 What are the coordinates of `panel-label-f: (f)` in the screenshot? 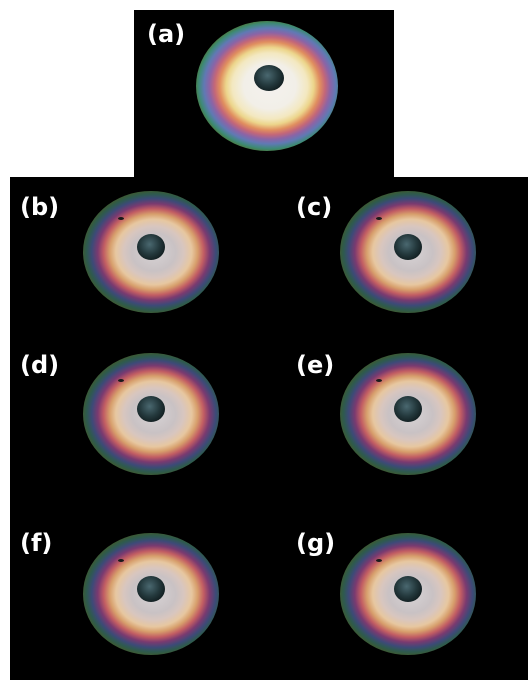 It's located at (36, 543).